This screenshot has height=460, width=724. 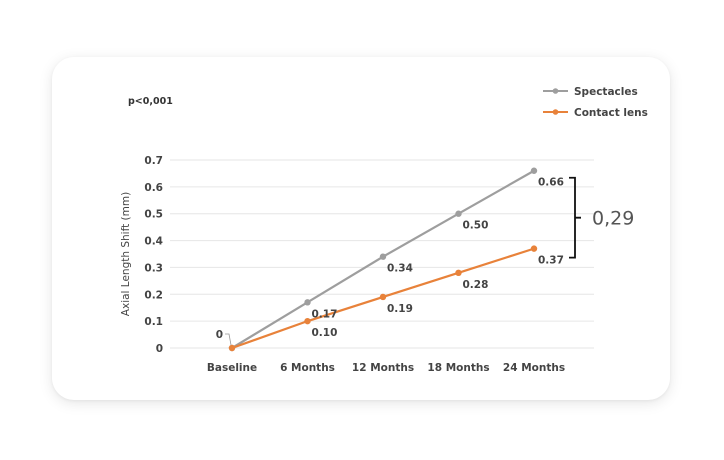 I want to click on data-label: 0.34, so click(x=400, y=269).